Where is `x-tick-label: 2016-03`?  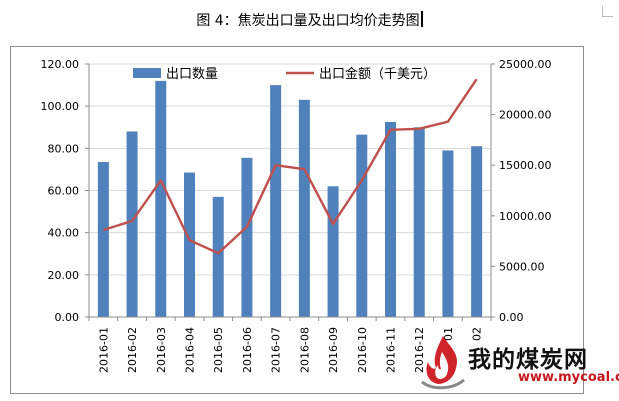 x-tick-label: 2016-03 is located at coordinates (161, 350).